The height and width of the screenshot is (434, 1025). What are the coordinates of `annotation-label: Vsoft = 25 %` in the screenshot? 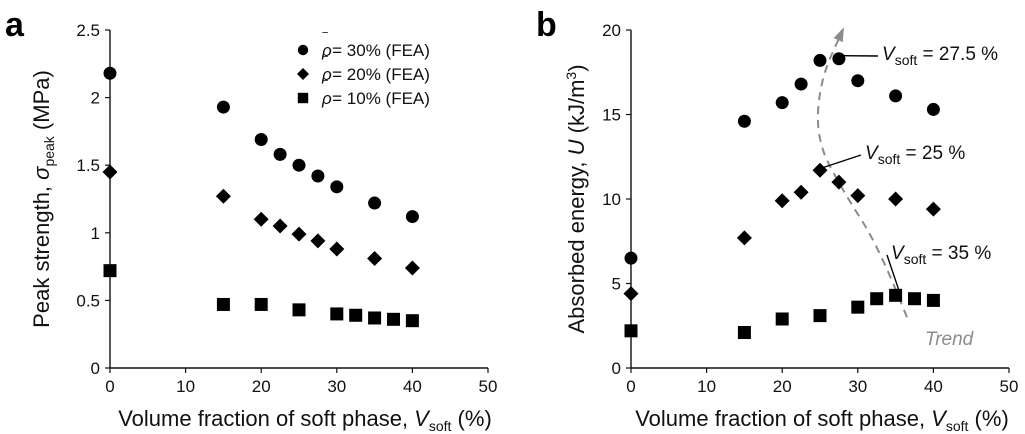 It's located at (915, 155).